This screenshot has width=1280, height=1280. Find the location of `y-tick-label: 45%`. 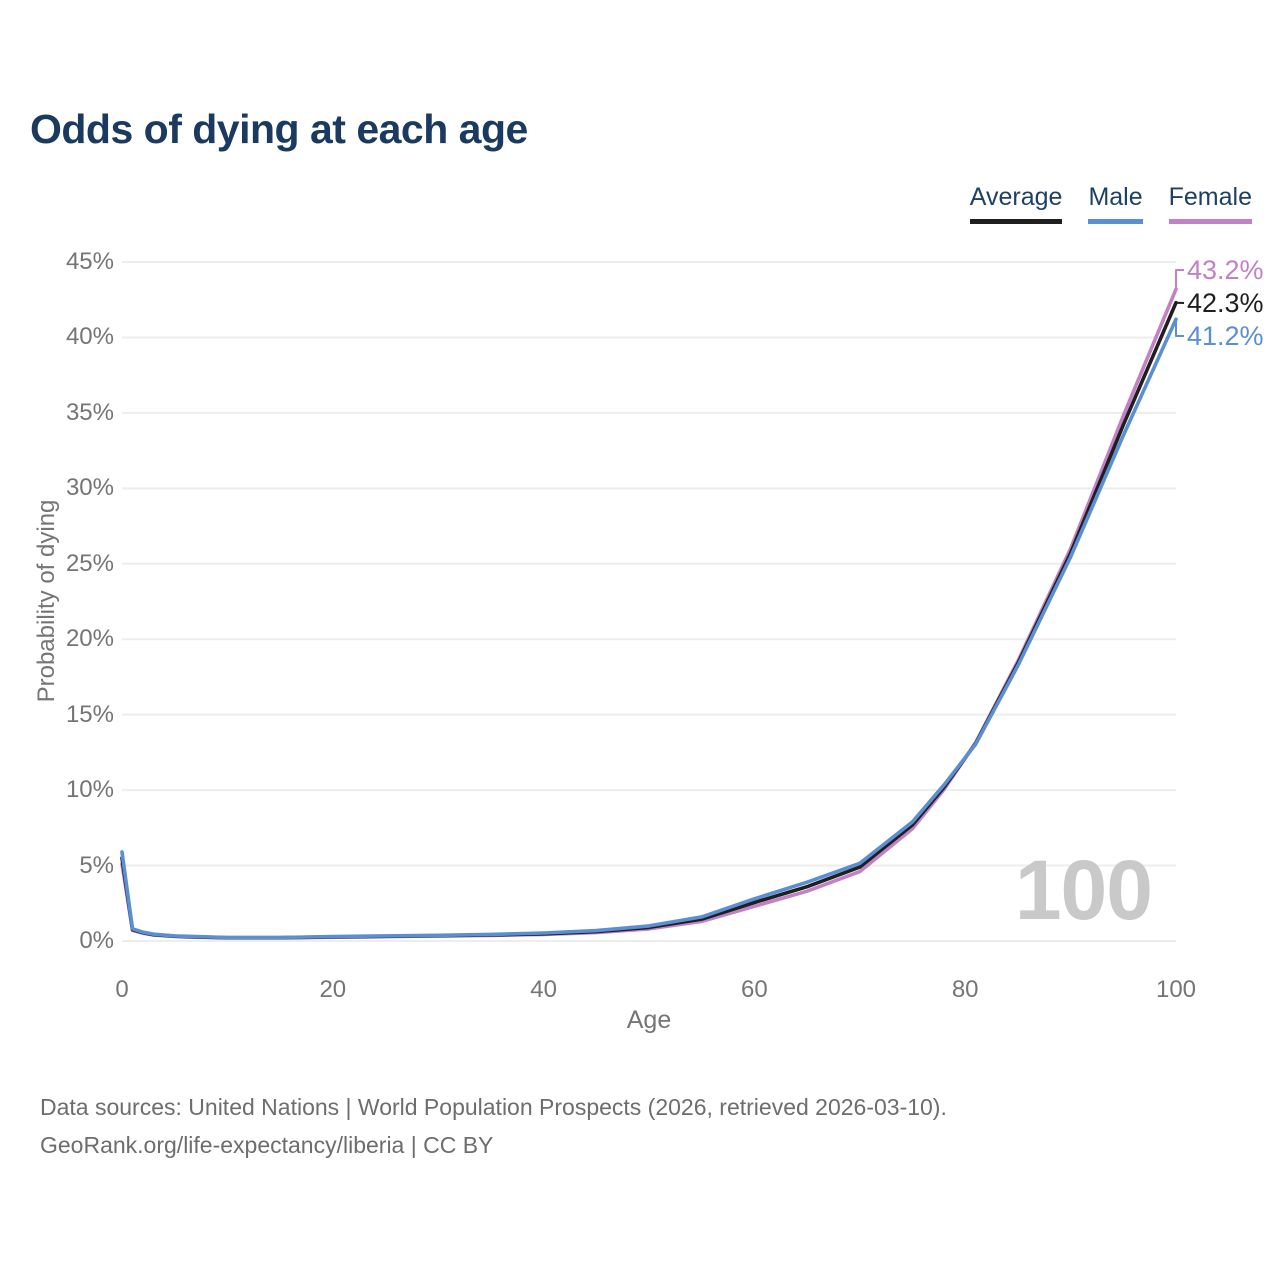

y-tick-label: 45% is located at coordinates (89, 261).